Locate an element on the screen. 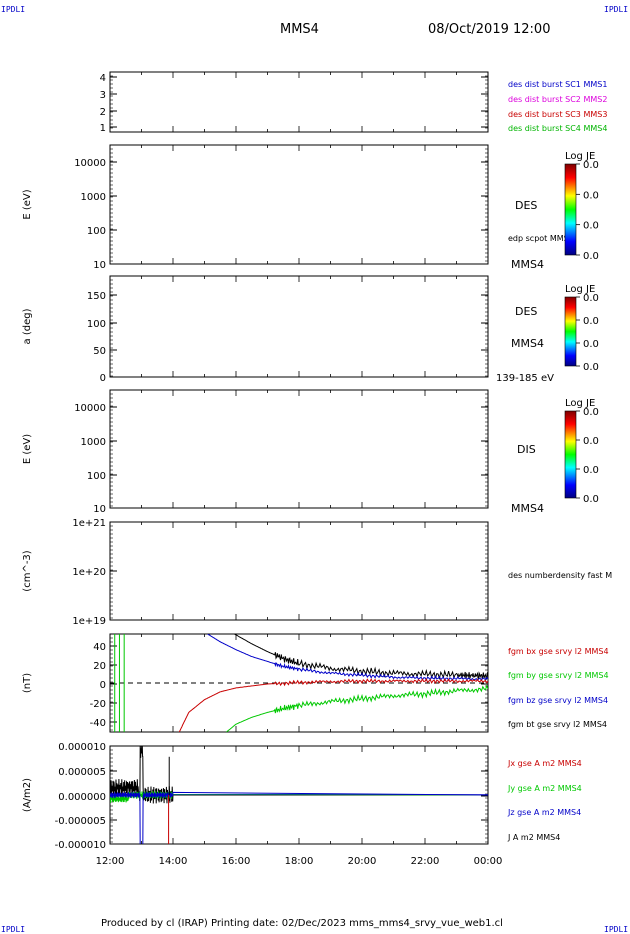 The height and width of the screenshot is (934, 630). corner-label-bottom-right: IPDLI is located at coordinates (616, 929).